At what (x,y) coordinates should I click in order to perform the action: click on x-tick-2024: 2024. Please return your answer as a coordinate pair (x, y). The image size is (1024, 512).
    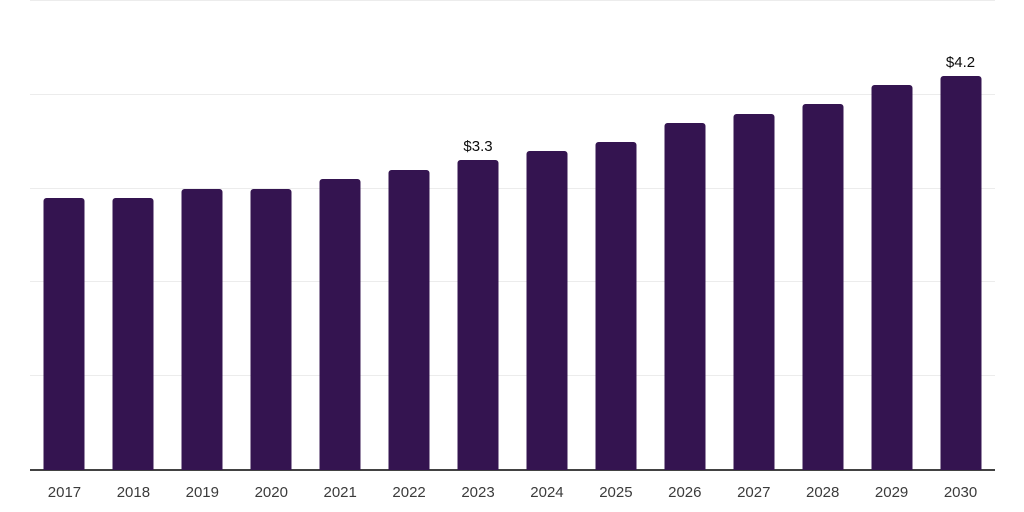
    Looking at the image, I should click on (547, 492).